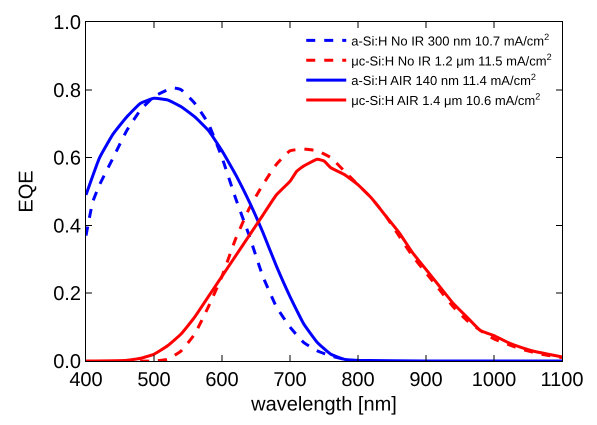  What do you see at coordinates (445, 100) in the screenshot?
I see `legend-label: μc-Si:H AIR 1.4 μm 10.6 mA/cm$^{2}$` at bounding box center [445, 100].